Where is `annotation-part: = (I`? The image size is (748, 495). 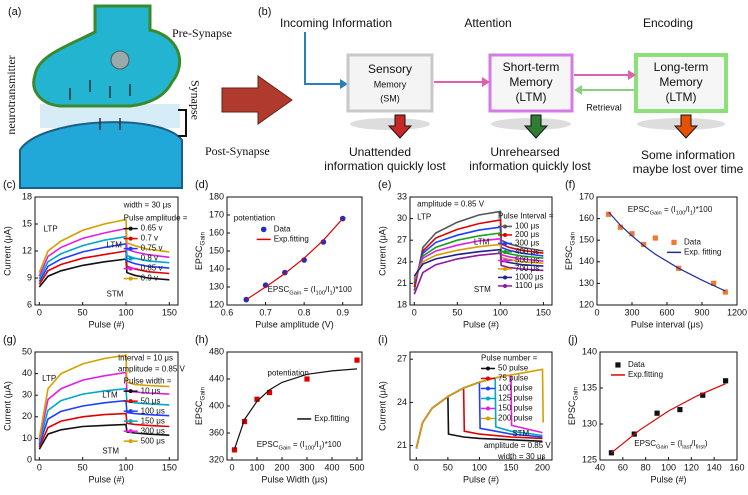
annotation-part: = (I is located at coordinates (675, 443).